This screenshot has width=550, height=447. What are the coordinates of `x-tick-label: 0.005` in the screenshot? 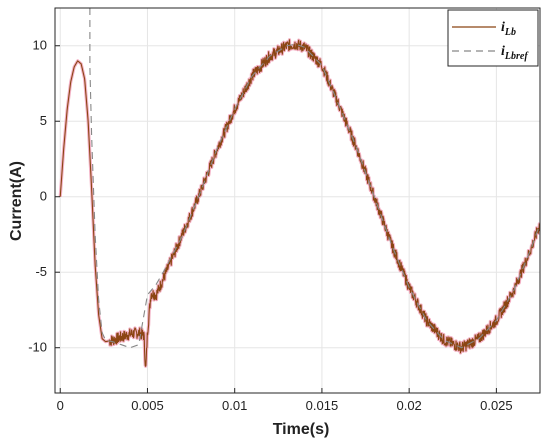 It's located at (147, 405).